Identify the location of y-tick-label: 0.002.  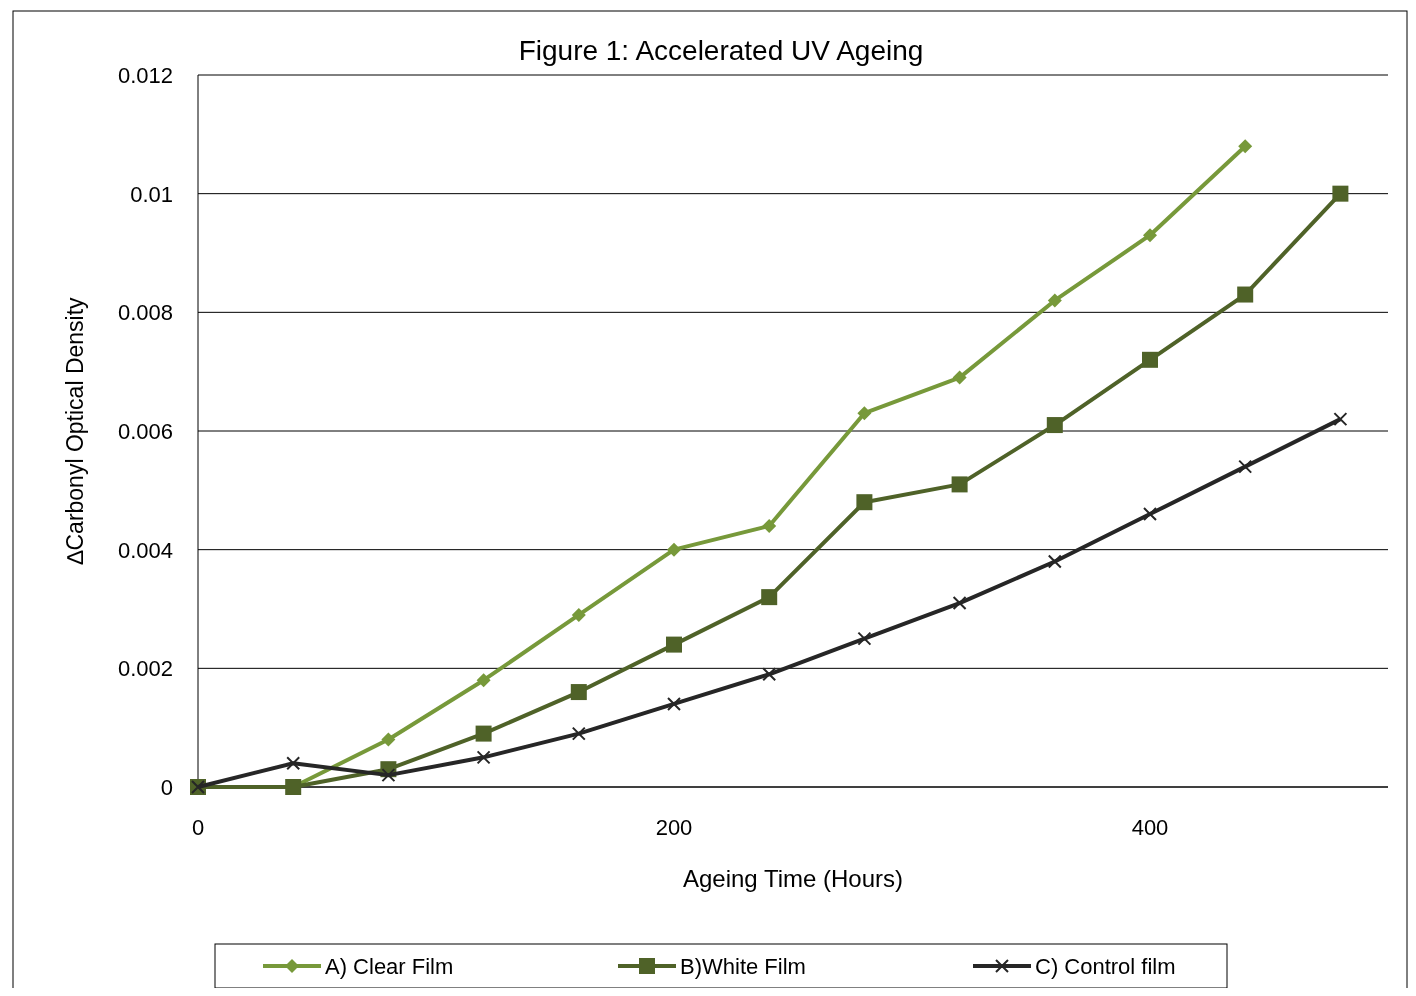
(145, 669).